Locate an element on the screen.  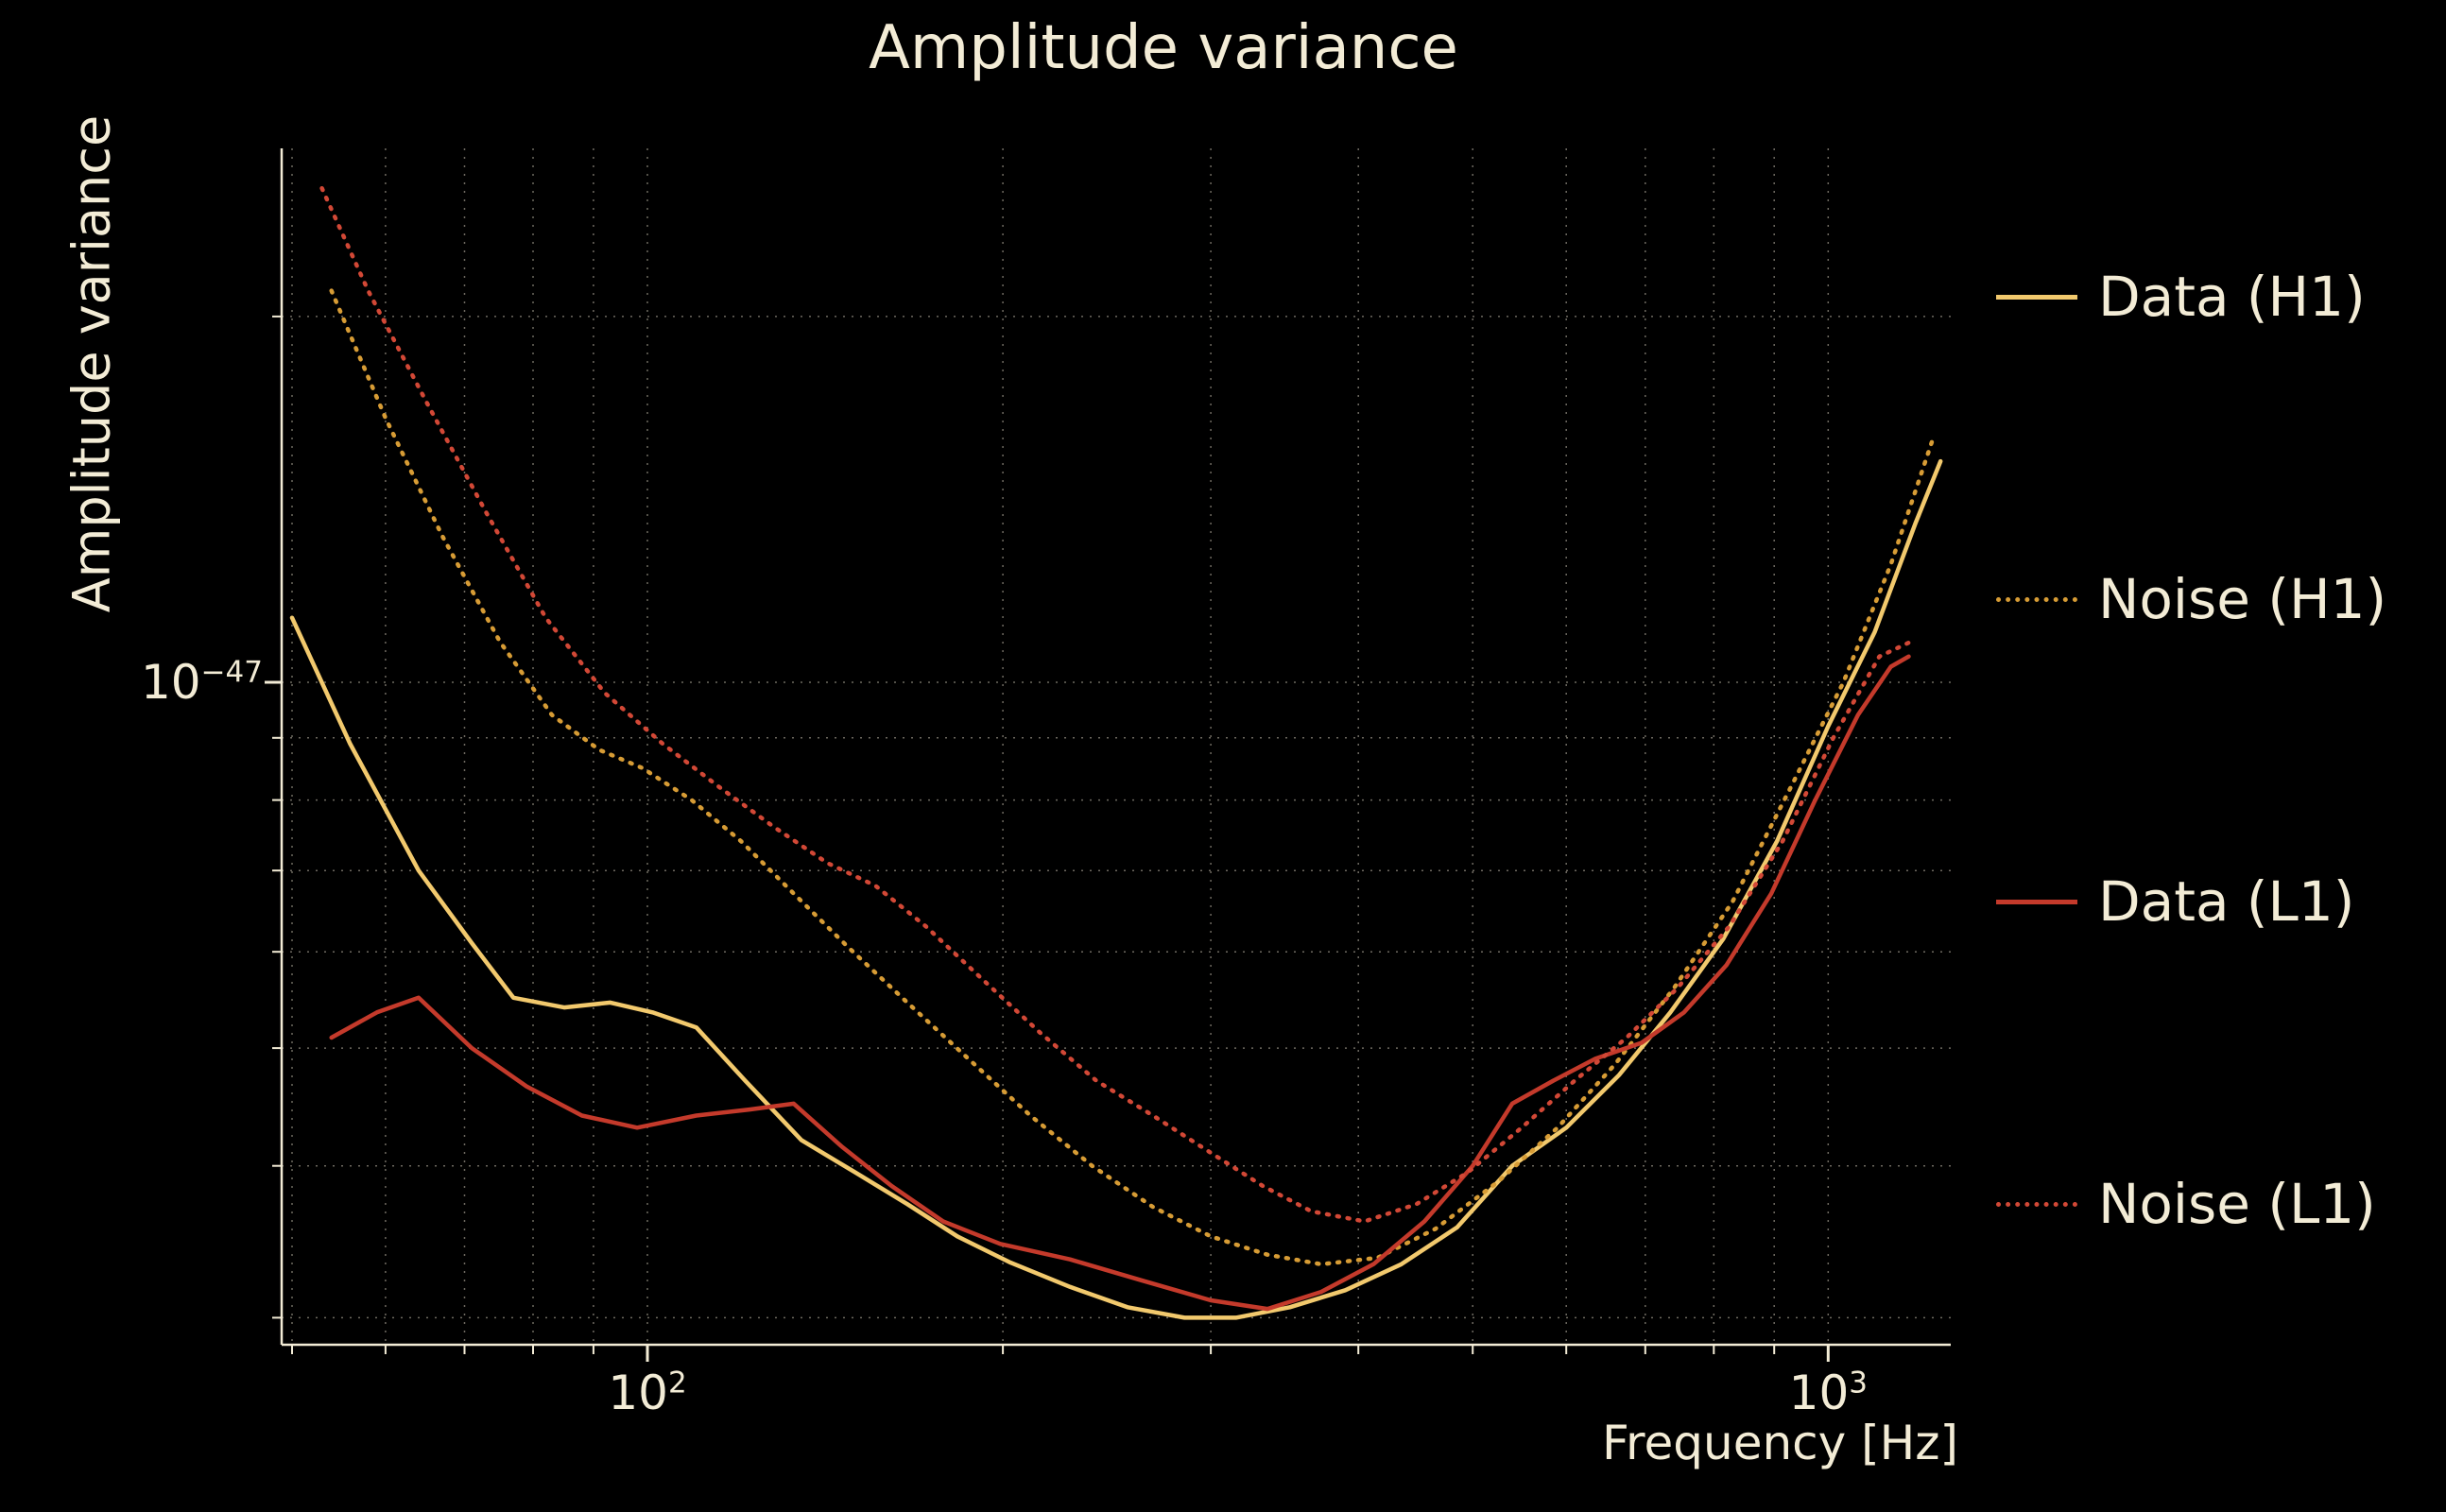
legend-label-data-h1: Data (H1) is located at coordinates (2232, 297).